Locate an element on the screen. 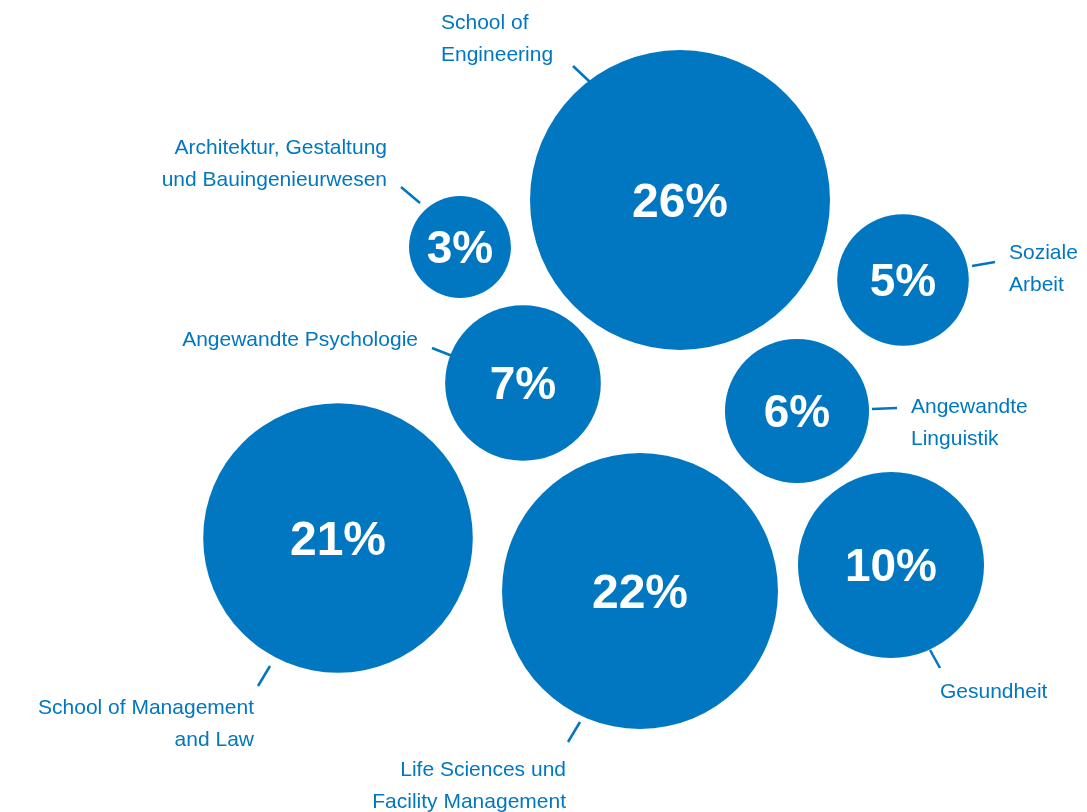 This screenshot has height=812, width=1087. category-label: Gesundheit is located at coordinates (994, 691).